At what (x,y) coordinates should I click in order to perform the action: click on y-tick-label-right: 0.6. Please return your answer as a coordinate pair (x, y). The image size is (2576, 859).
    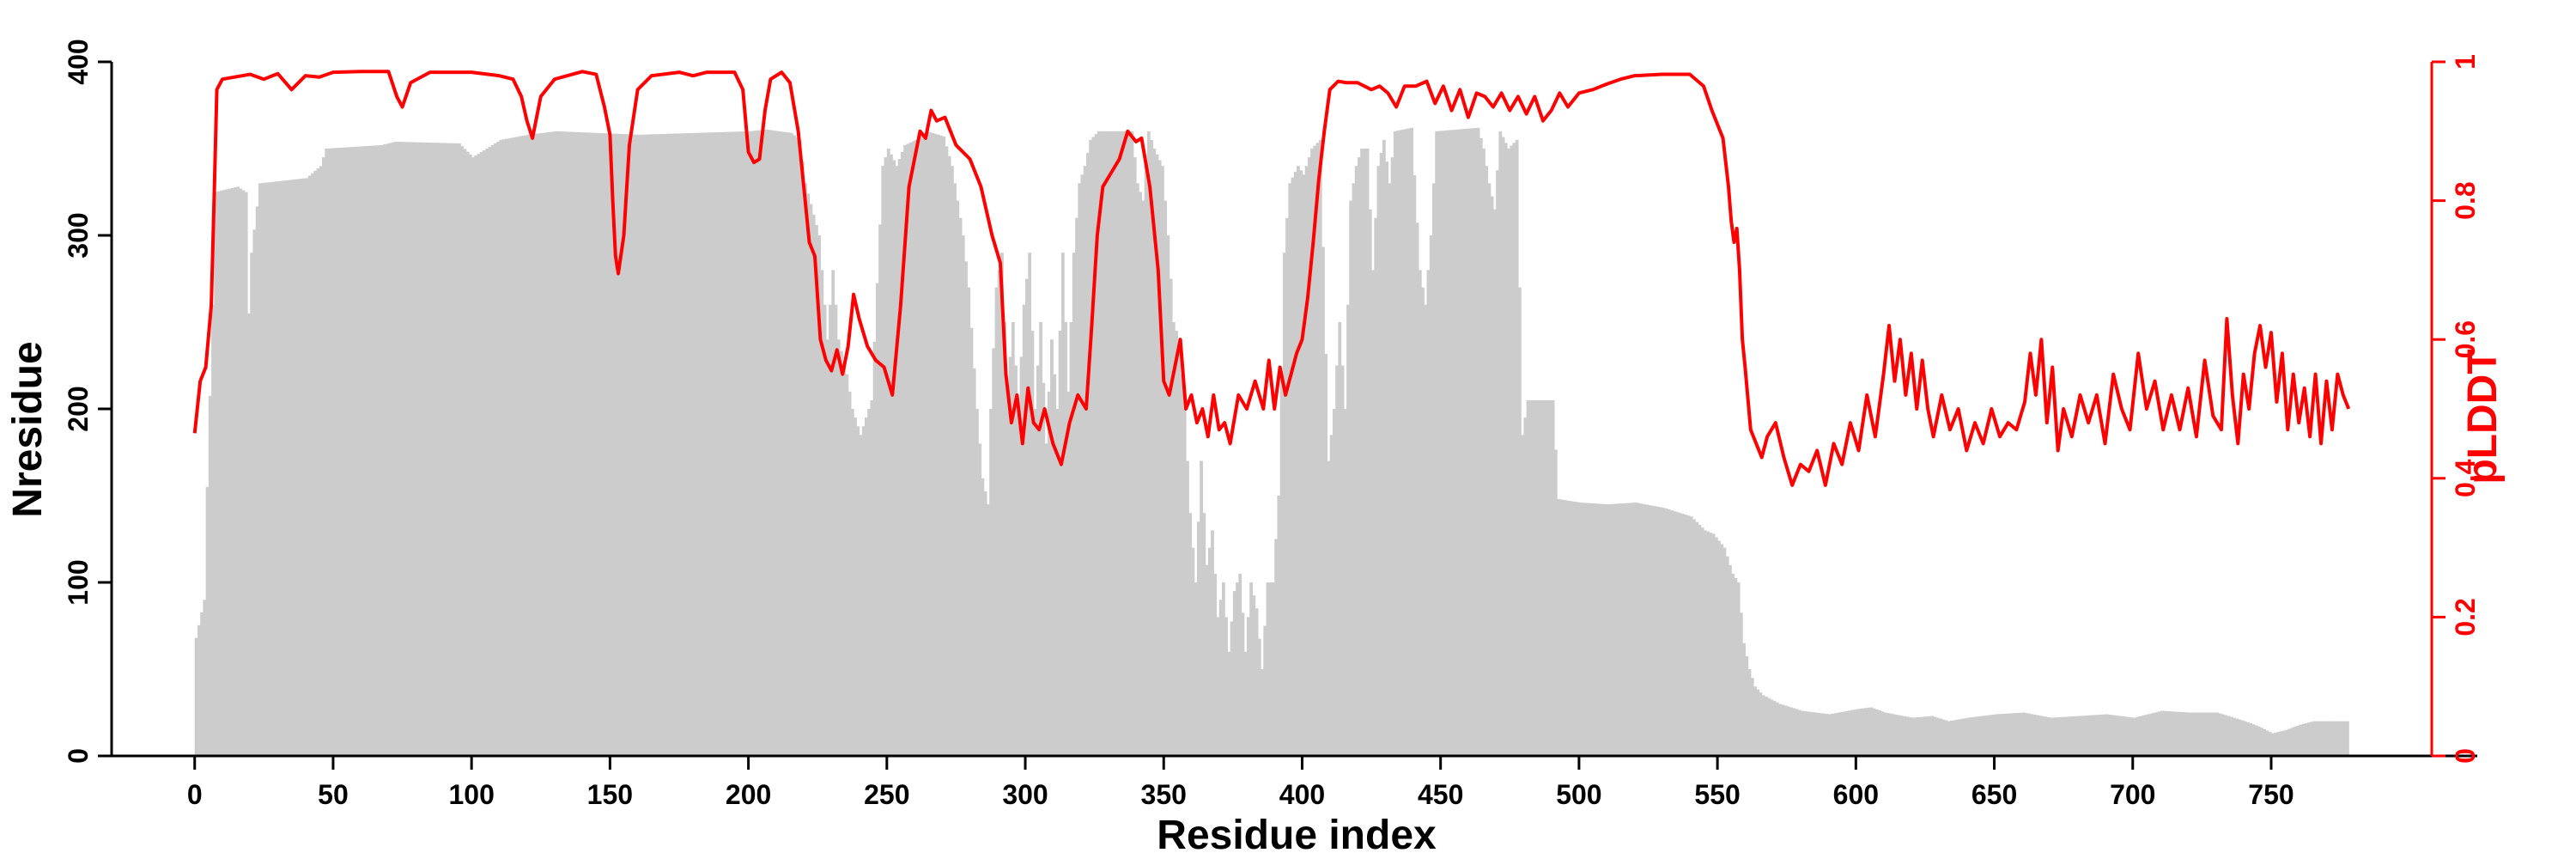
    Looking at the image, I should click on (2465, 339).